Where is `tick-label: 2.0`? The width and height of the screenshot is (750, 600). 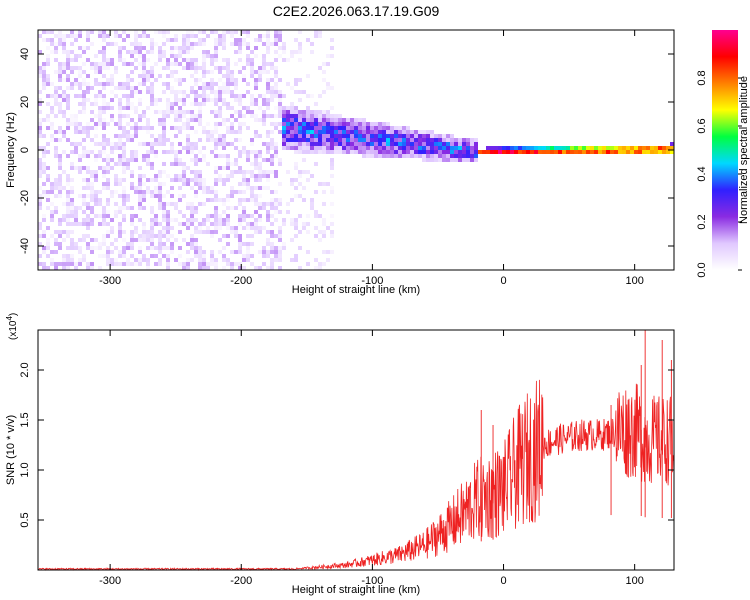
tick-label: 2.0 is located at coordinates (25, 369).